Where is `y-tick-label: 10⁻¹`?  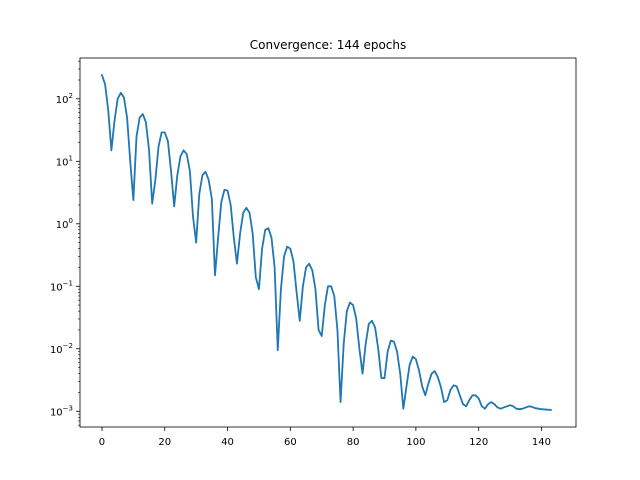
y-tick-label: 10⁻¹ is located at coordinates (61, 286).